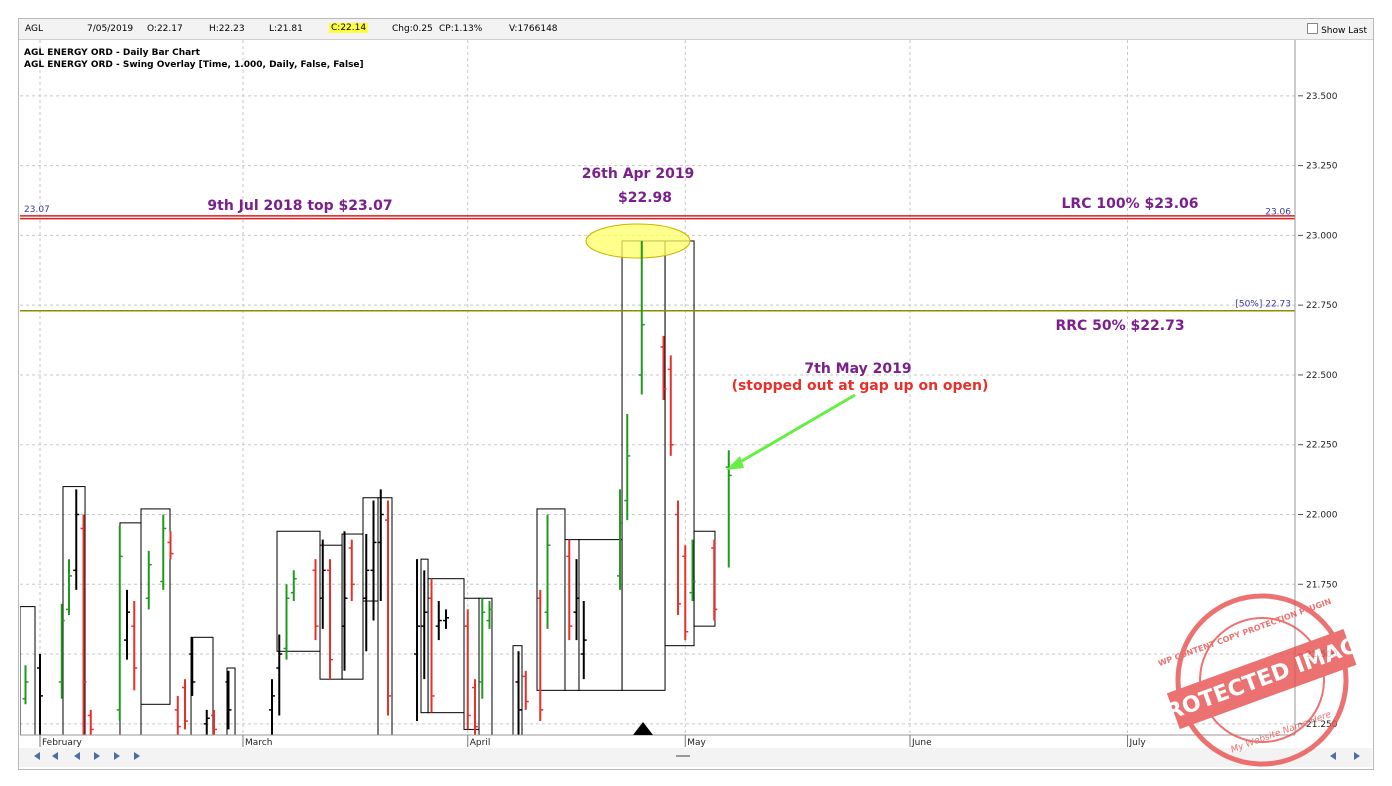 Image resolution: width=1392 pixels, height=786 pixels. I want to click on x-tick-label: April, so click(480, 743).